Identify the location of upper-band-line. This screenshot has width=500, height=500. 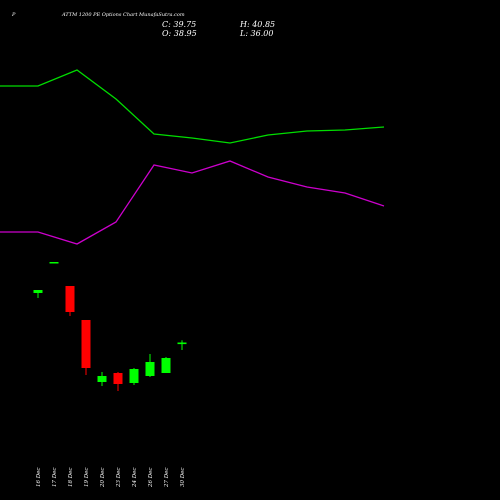
(192, 106).